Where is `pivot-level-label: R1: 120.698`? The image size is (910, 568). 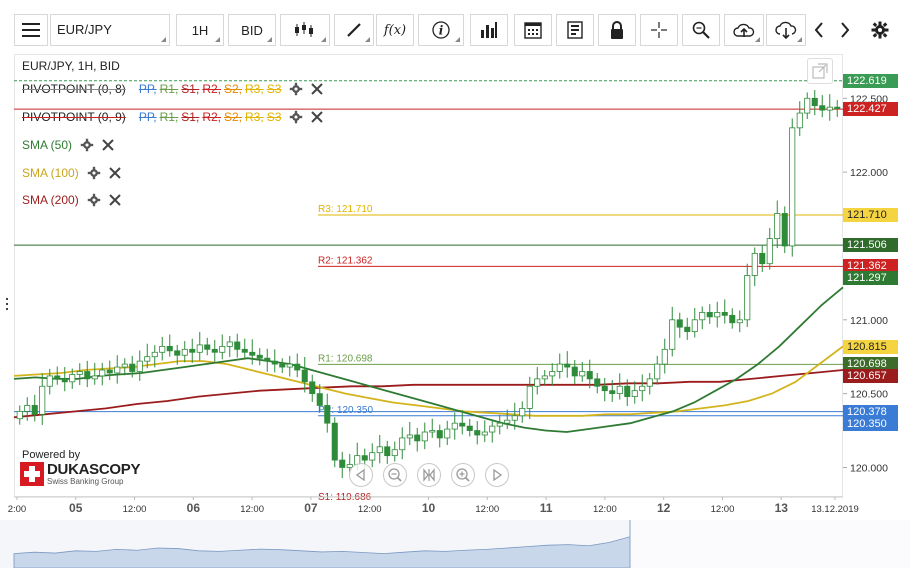
pivot-level-label: R1: 120.698 is located at coordinates (345, 358).